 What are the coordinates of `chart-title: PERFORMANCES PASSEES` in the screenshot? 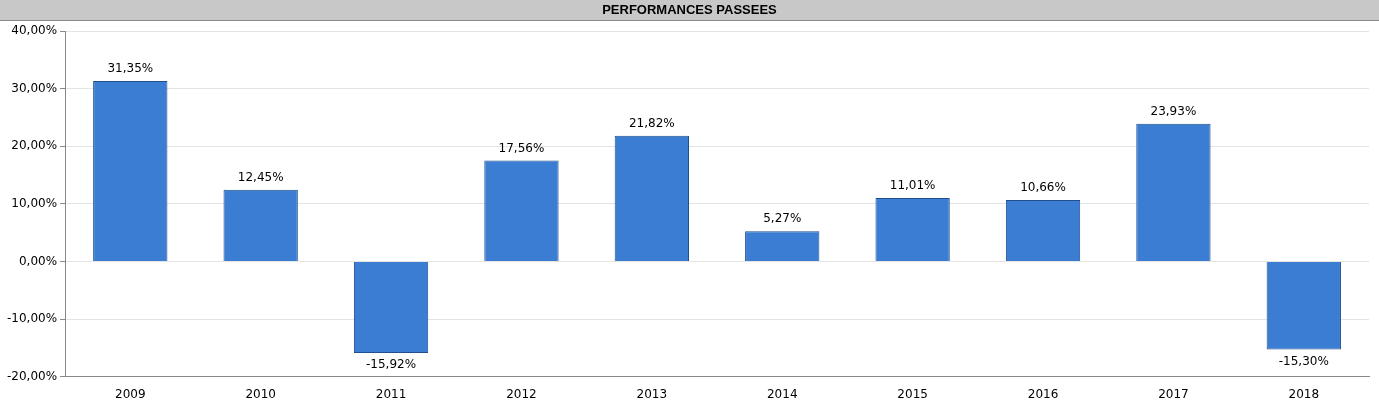 It's located at (689, 10).